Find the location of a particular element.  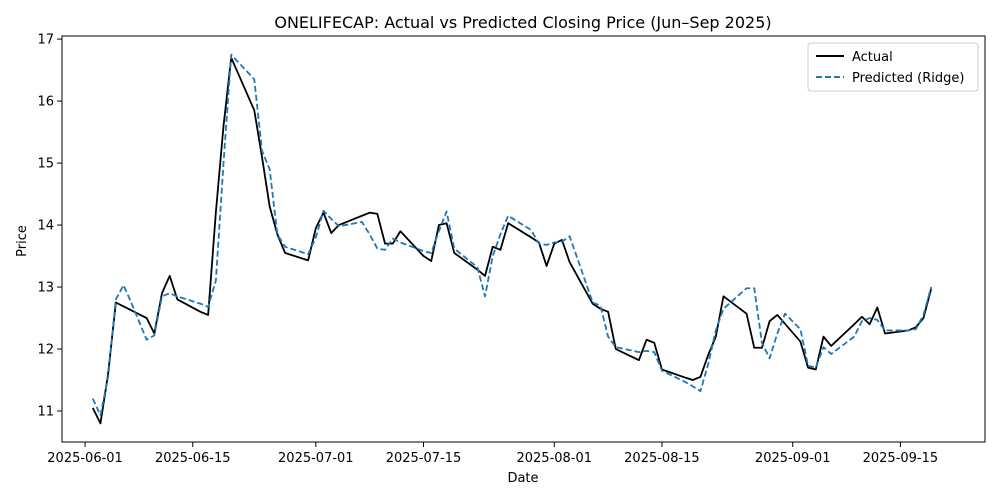

x-tick-label: 2025-07-01 is located at coordinates (316, 458).